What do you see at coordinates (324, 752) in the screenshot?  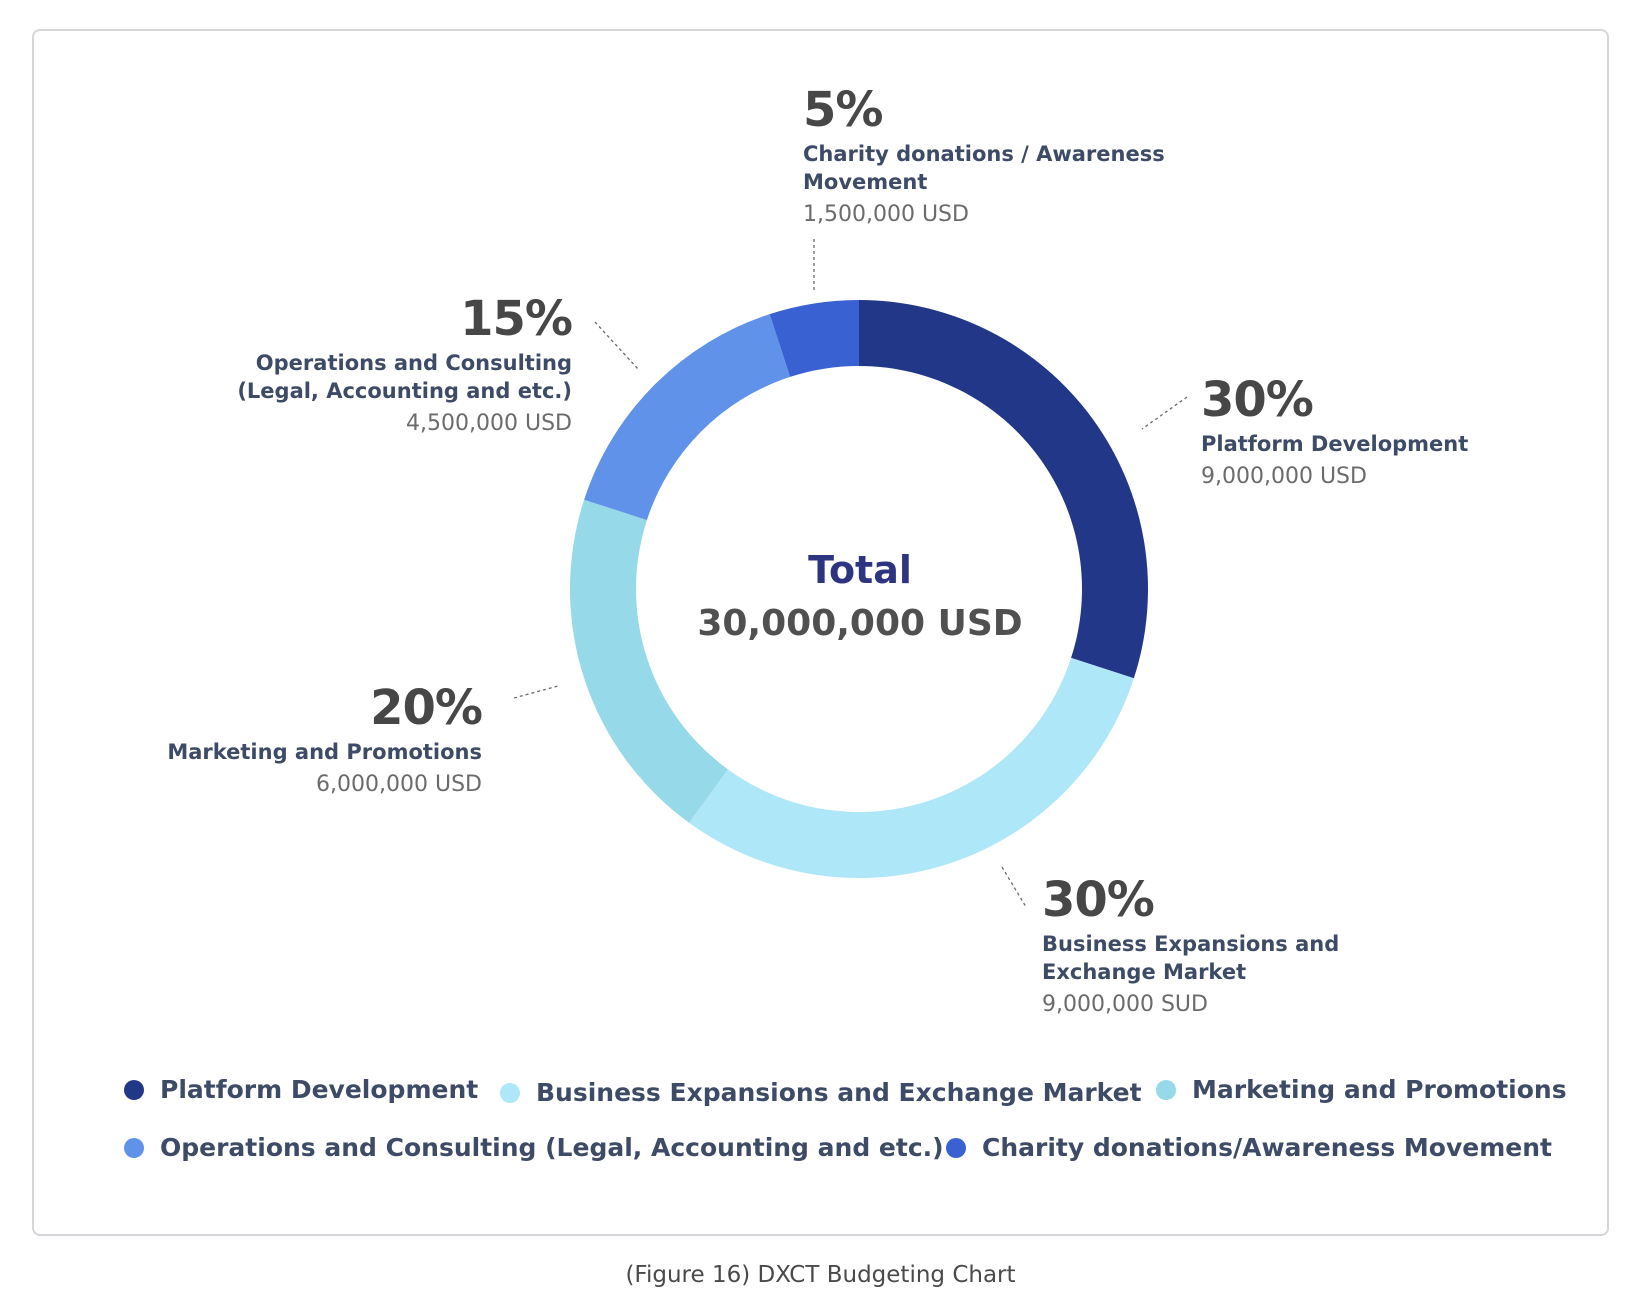 I see `callout-category: Marketing and Promotions` at bounding box center [324, 752].